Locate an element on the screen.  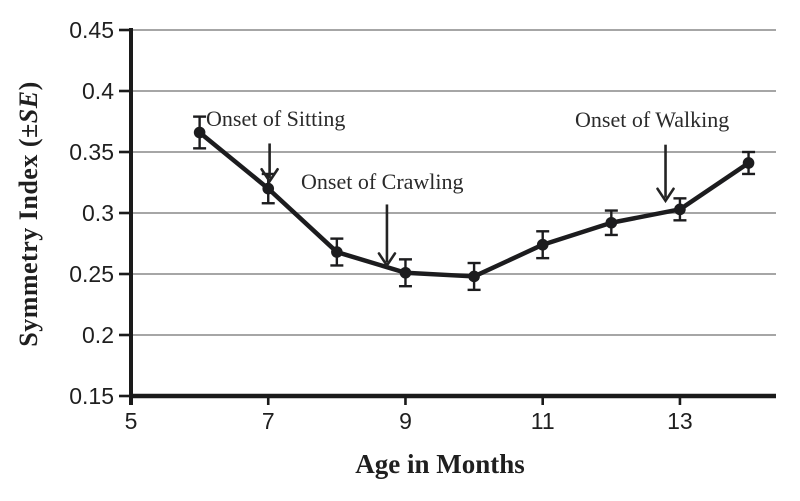
y-axis-title: Symmetry Index (±SE) is located at coordinates (30, 214).